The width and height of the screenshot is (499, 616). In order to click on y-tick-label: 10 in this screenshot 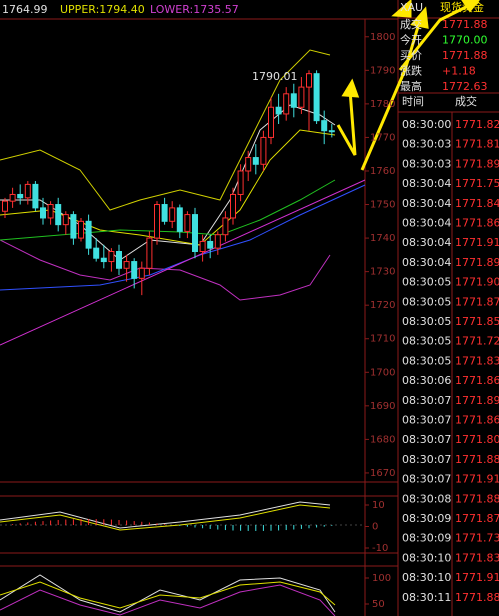, I will do `click(378, 505)`.